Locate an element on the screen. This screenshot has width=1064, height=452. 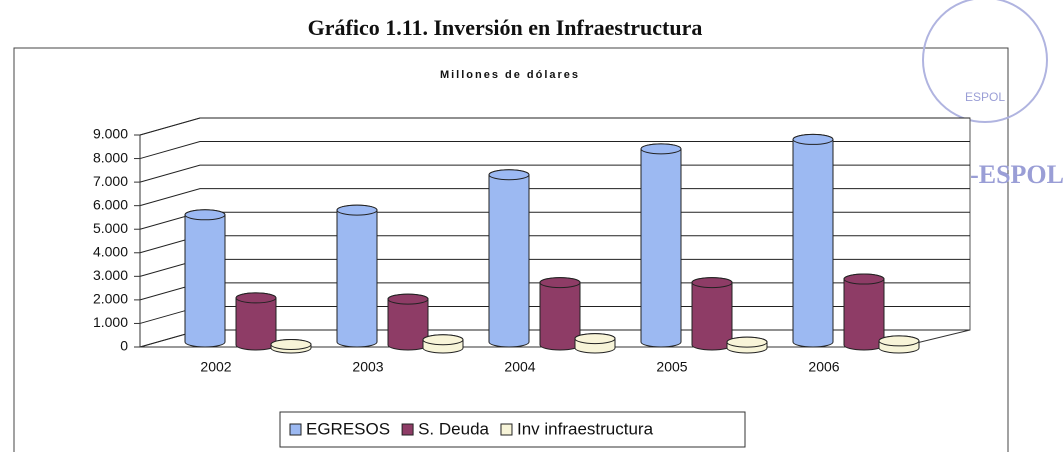
y-tick-label: 9.000 is located at coordinates (110, 134).